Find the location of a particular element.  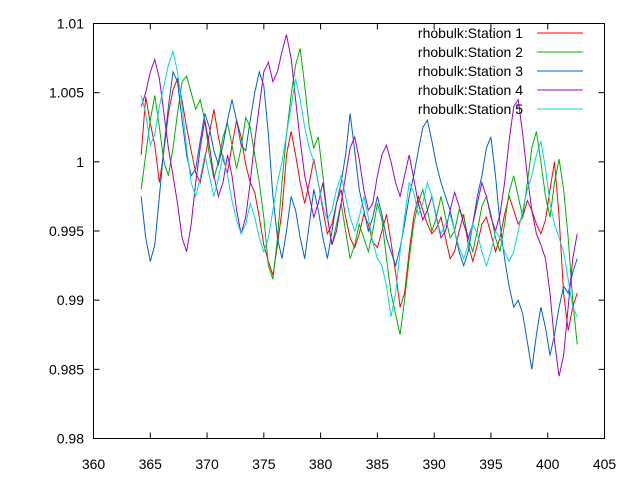

x-tick-label: 395 is located at coordinates (491, 464).